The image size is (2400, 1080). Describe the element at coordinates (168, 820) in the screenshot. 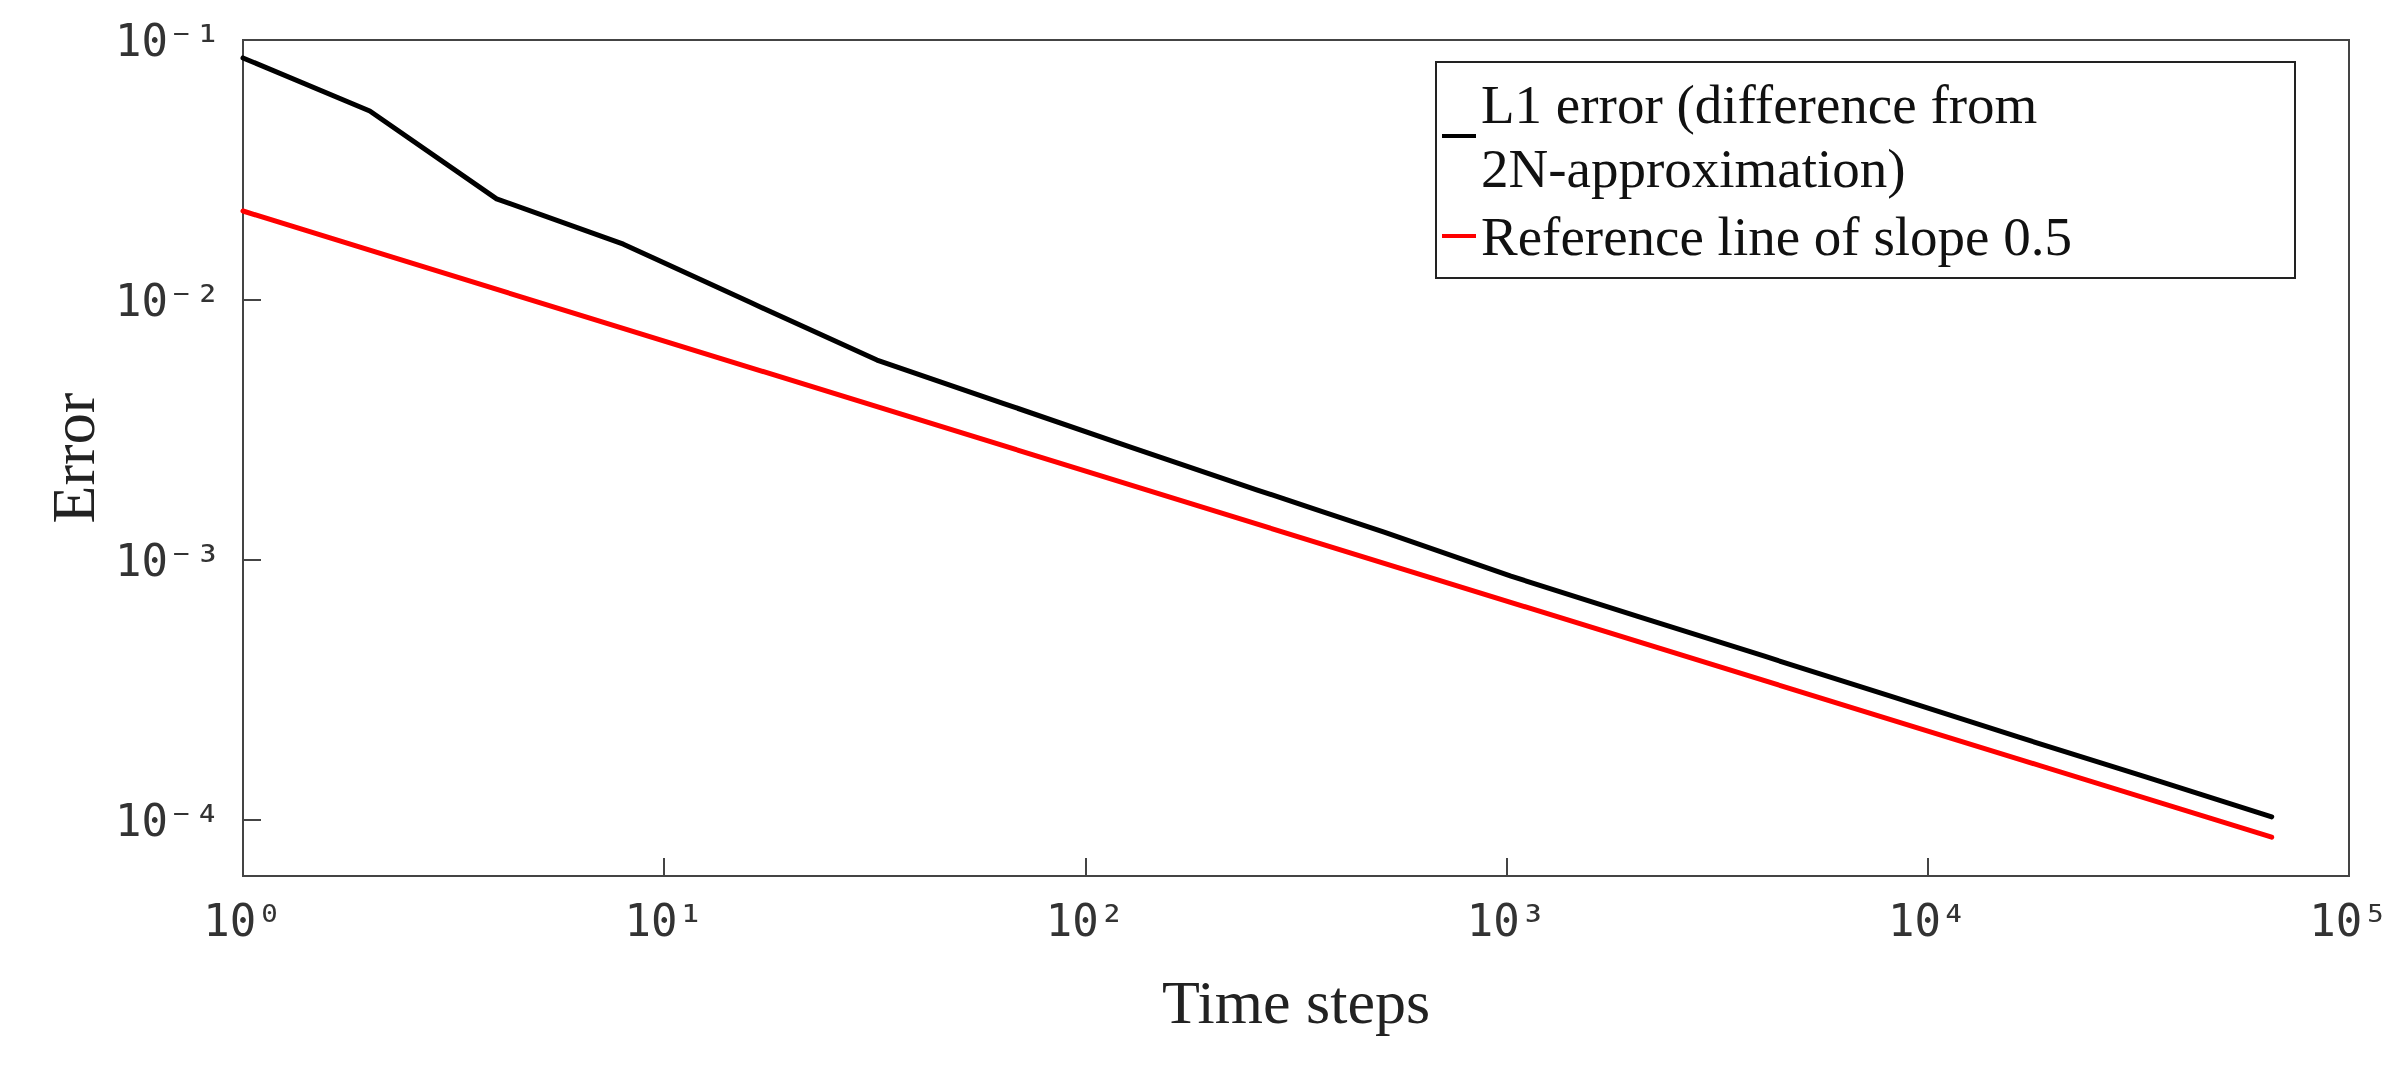

I see `y-tick-label: 10⁻⁴` at that location.